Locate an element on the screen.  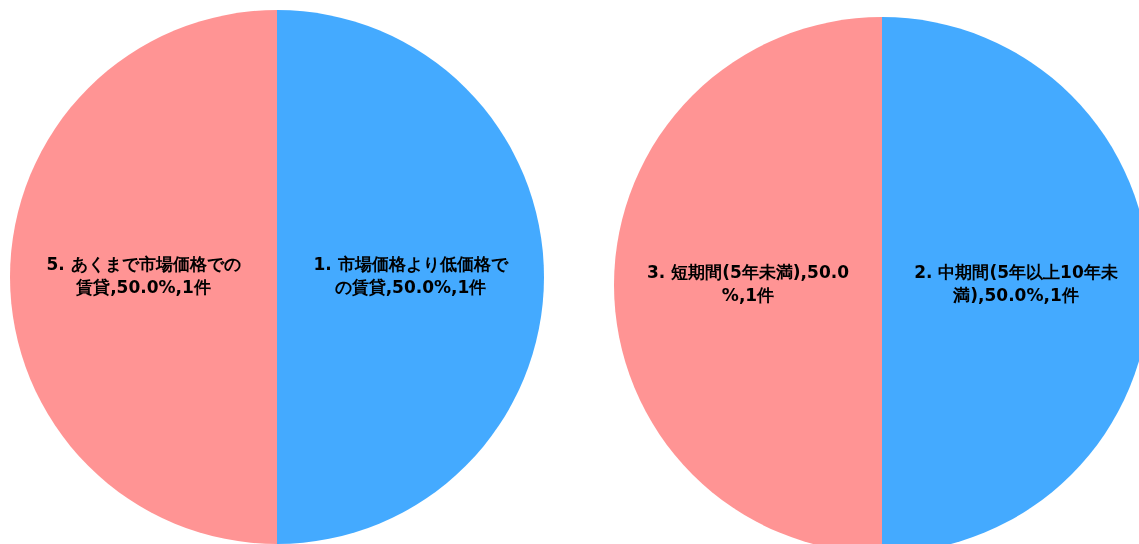
slice-label: 5. あくまで市場価格での賃貸,50.0%,1件 is located at coordinates (143, 275).